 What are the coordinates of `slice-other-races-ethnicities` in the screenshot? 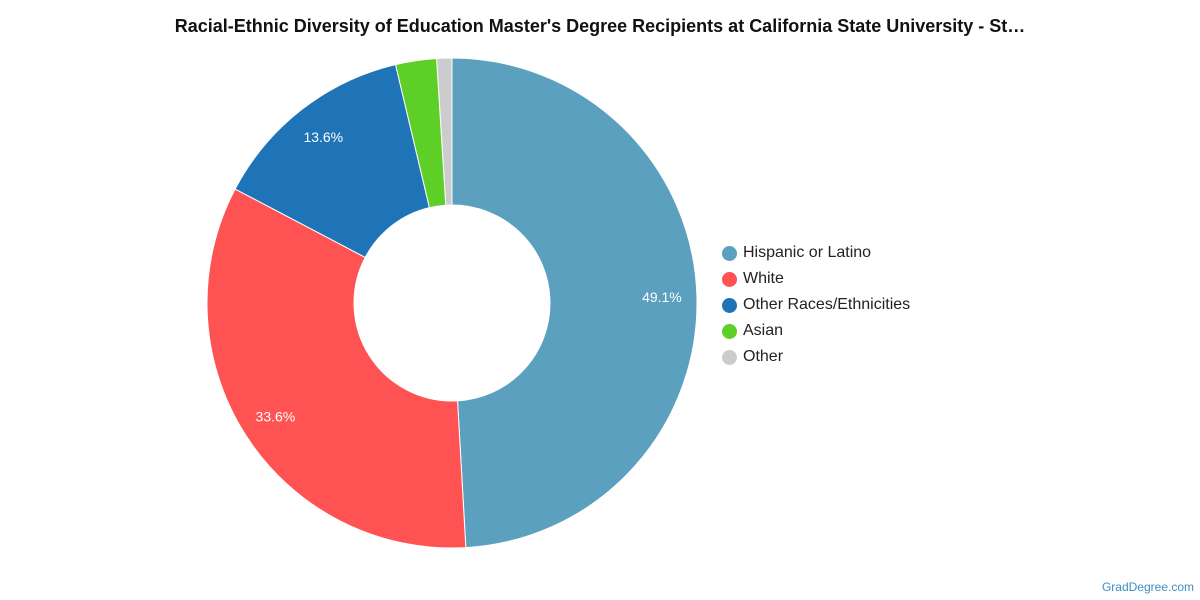 It's located at (332, 161).